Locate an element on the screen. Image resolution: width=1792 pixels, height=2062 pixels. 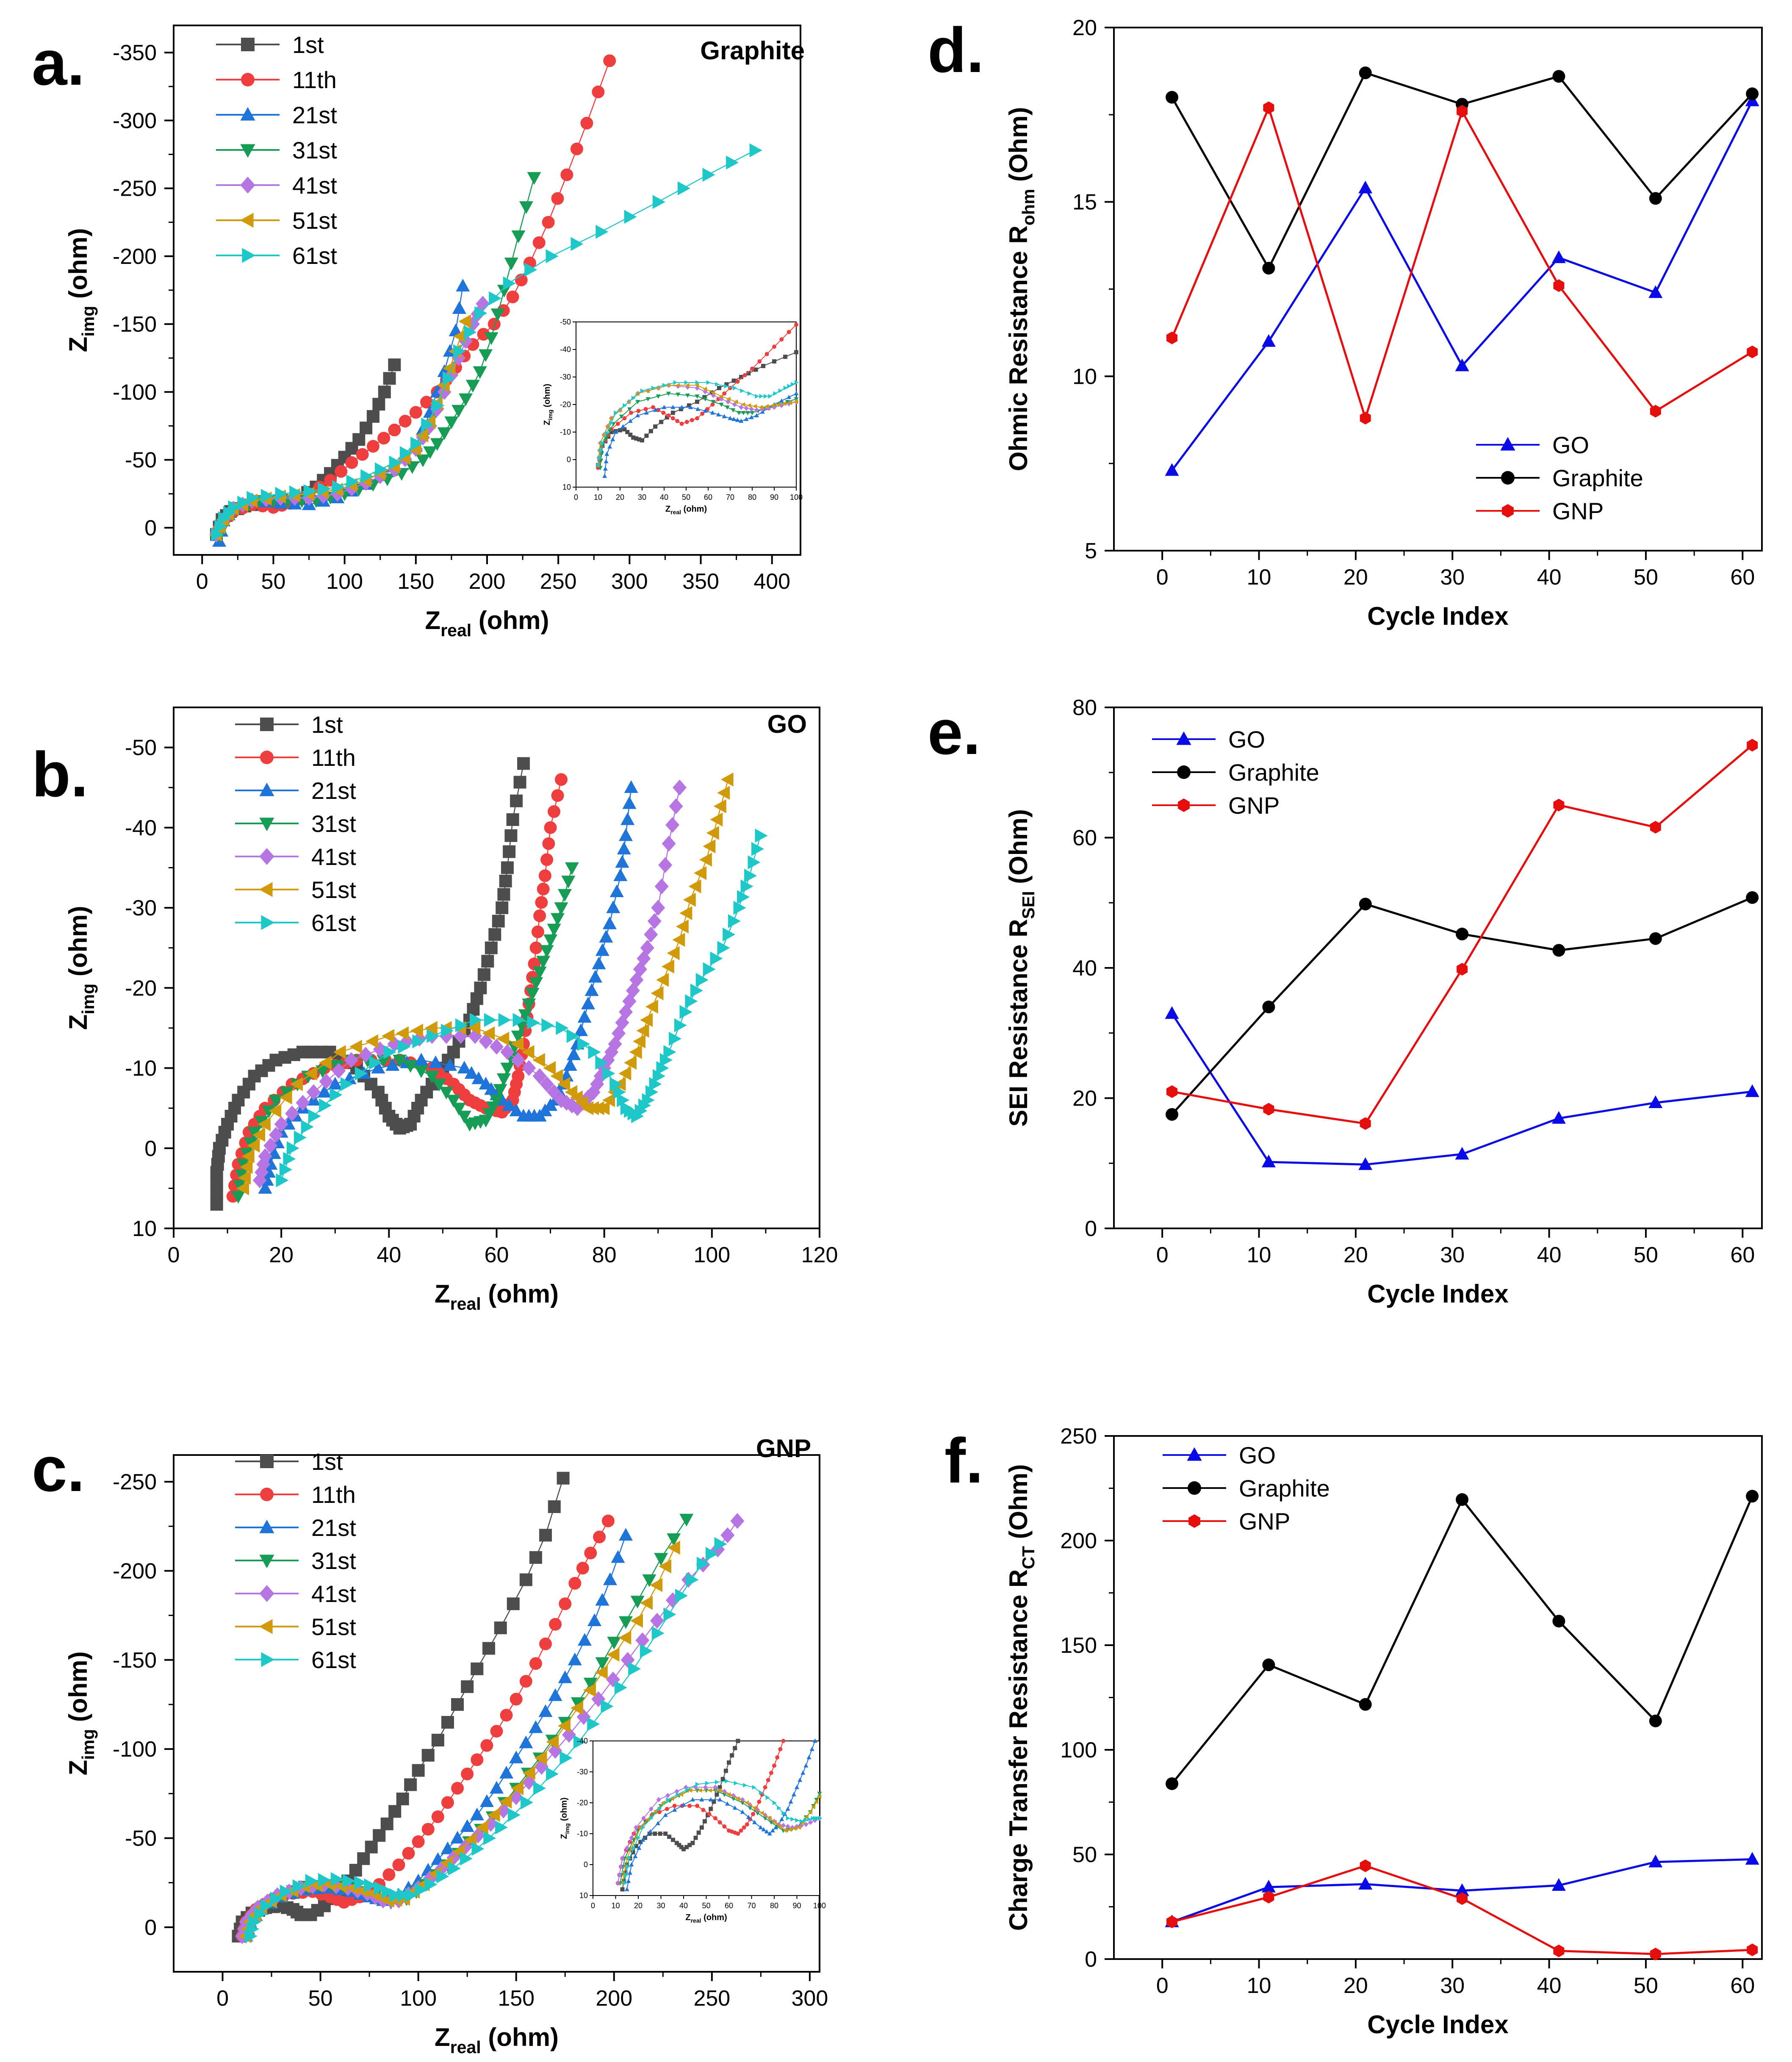
legend-marker is located at coordinates (268, 923).